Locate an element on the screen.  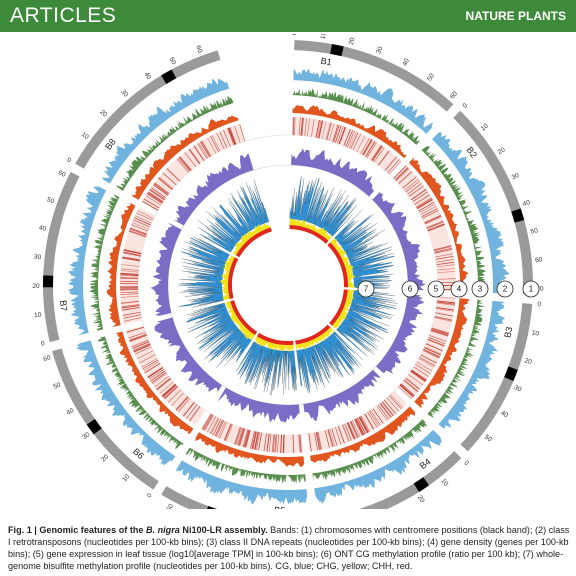
chromosome-band-b7 is located at coordinates (61, 257).